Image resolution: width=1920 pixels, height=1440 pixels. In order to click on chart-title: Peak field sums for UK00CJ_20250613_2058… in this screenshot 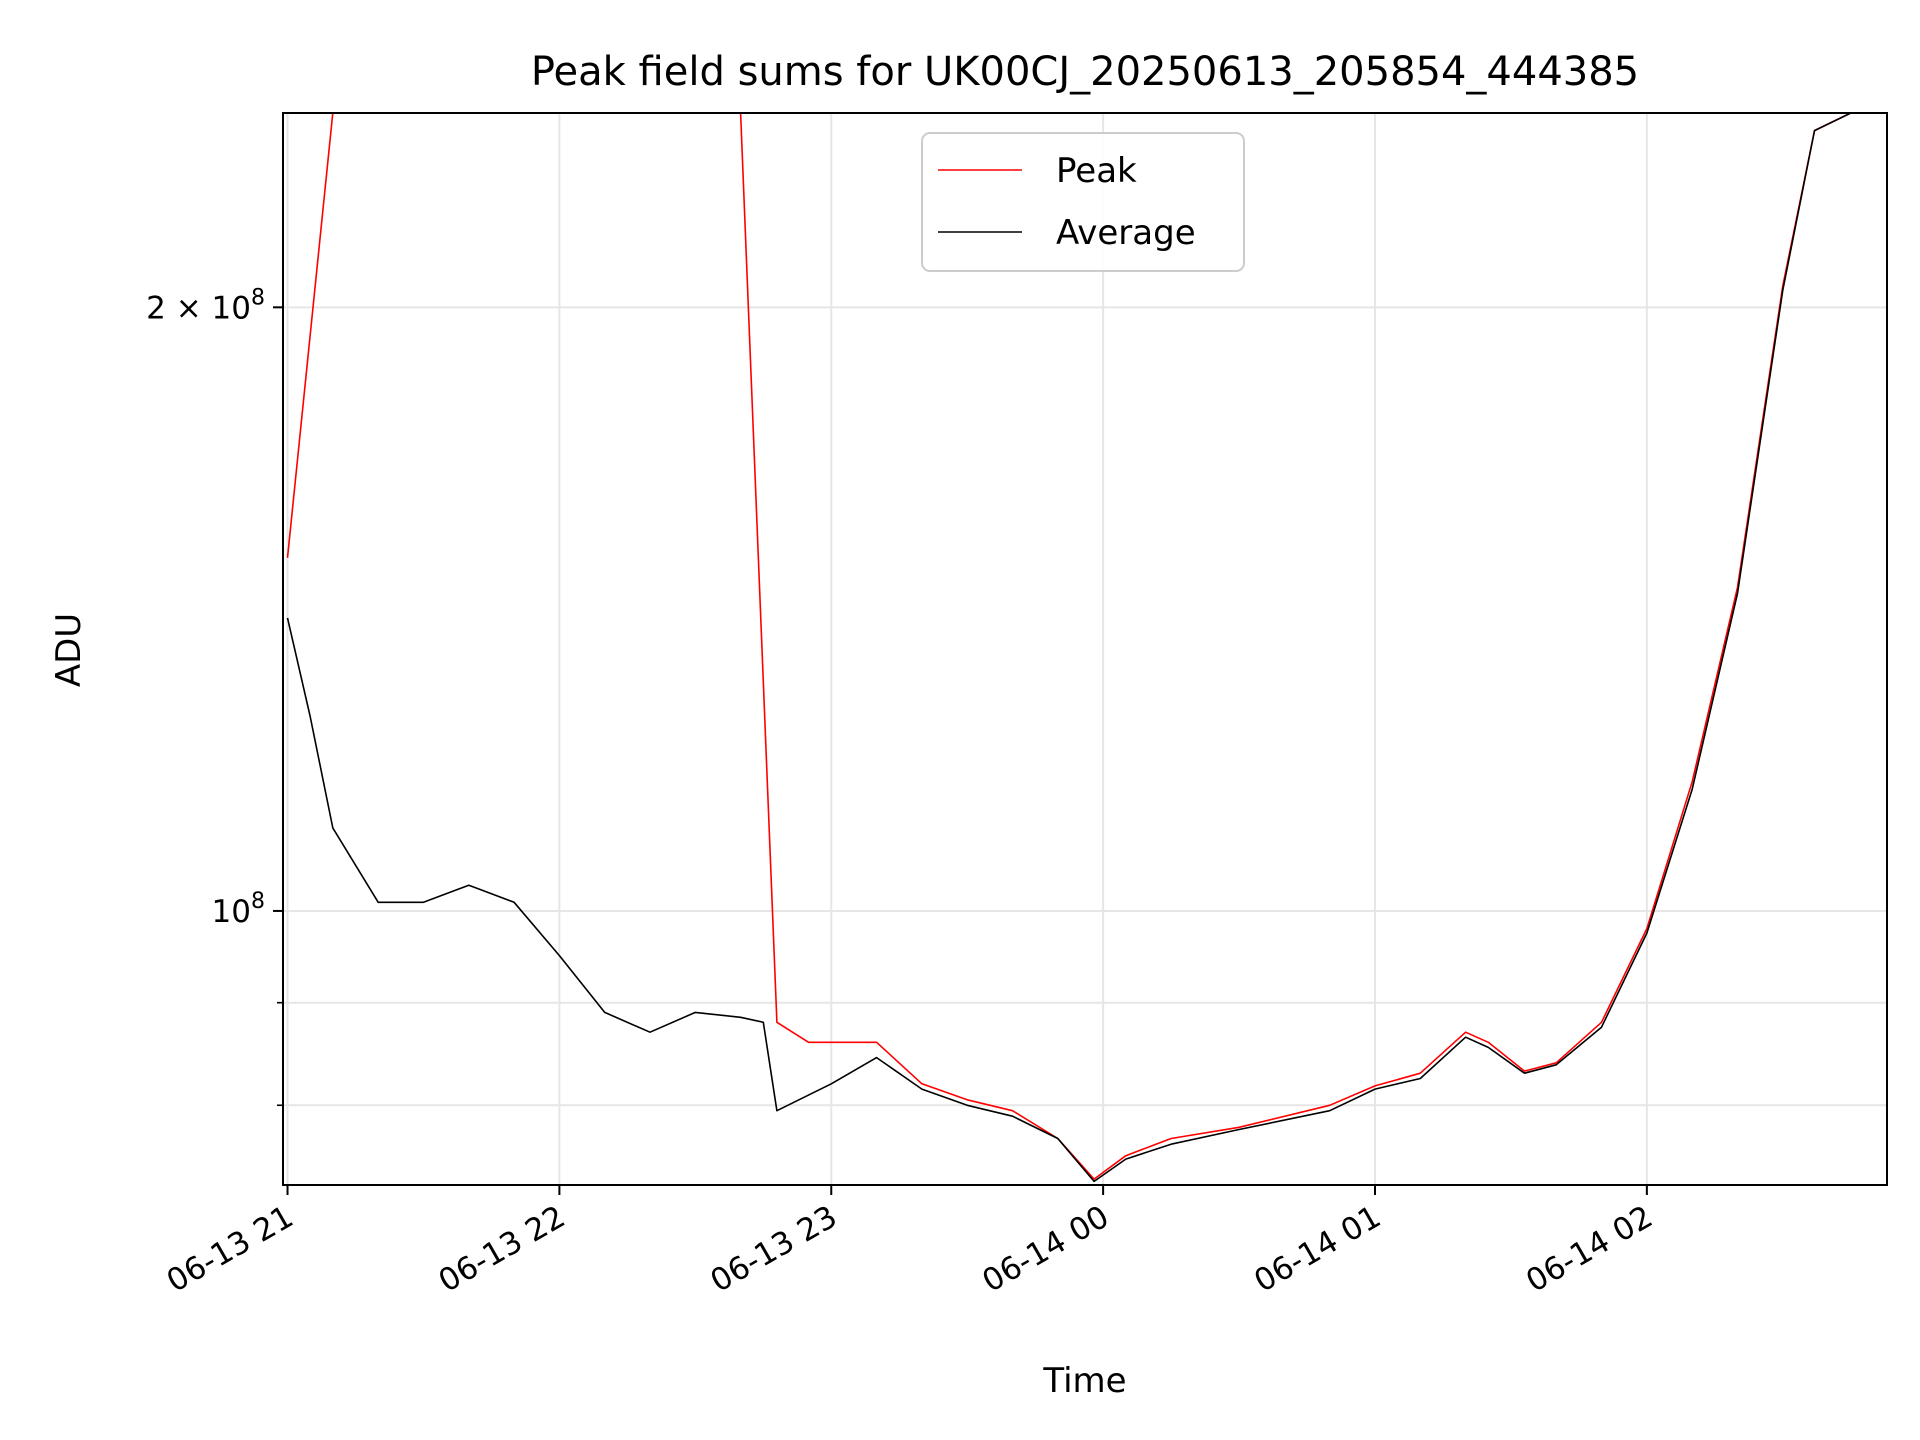, I will do `click(1085, 72)`.